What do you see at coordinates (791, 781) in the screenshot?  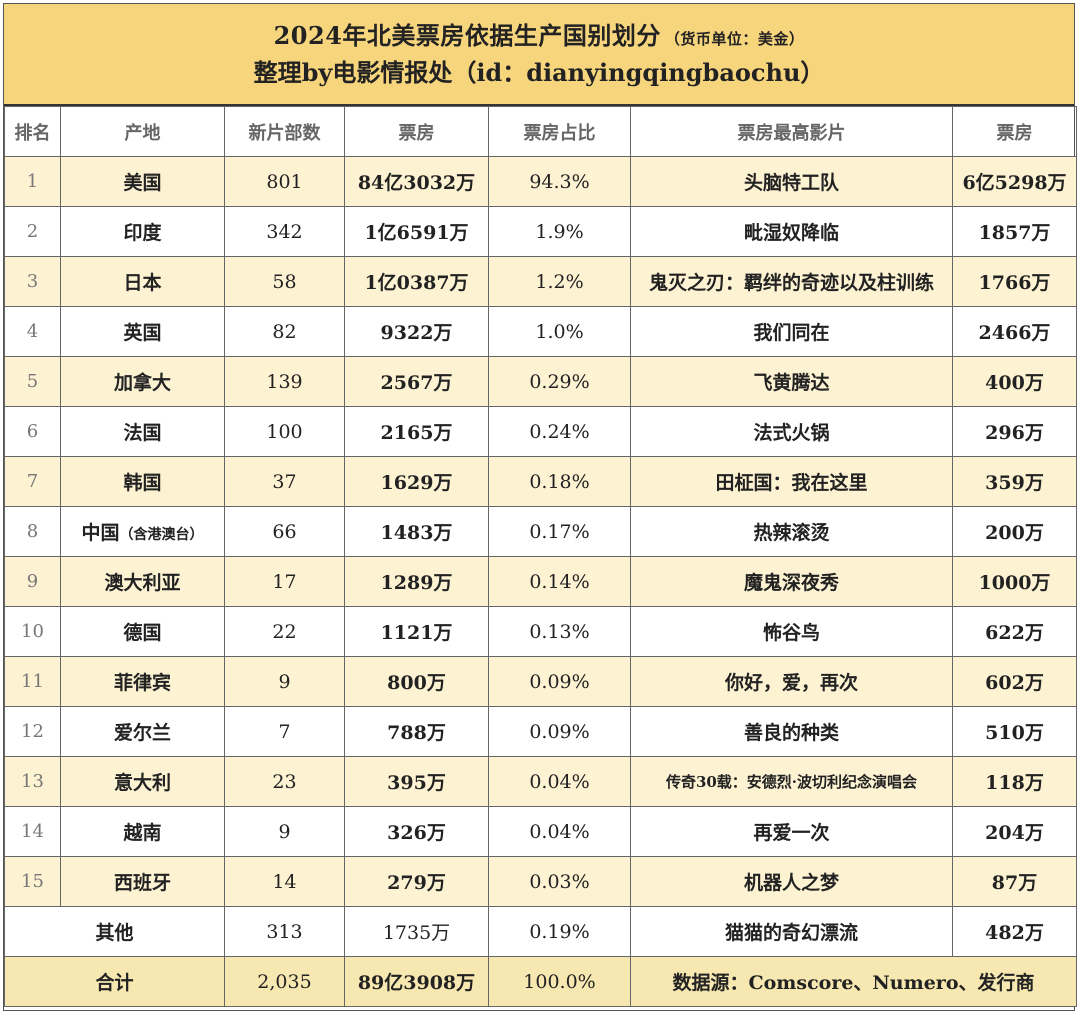 I see `top-film-cell: 传奇30载：安德烈·波切利纪念演唱会` at bounding box center [791, 781].